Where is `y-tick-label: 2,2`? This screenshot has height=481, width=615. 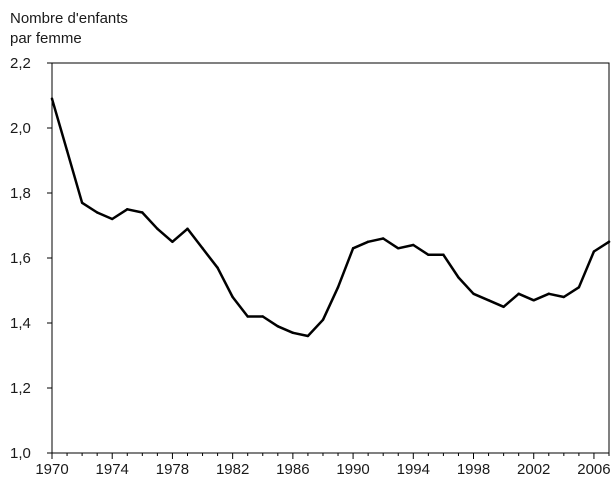 y-tick-label: 2,2 is located at coordinates (20, 63).